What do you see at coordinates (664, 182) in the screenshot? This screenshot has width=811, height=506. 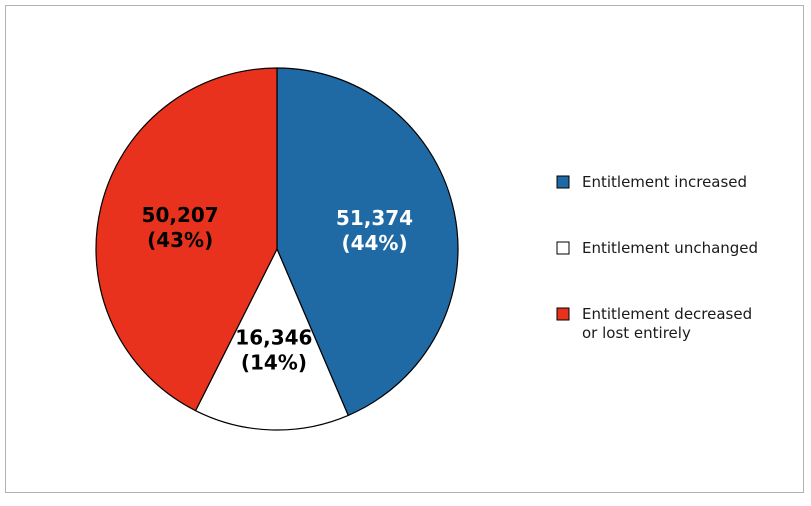 I see `legend-label-1: Entitlement increased` at bounding box center [664, 182].